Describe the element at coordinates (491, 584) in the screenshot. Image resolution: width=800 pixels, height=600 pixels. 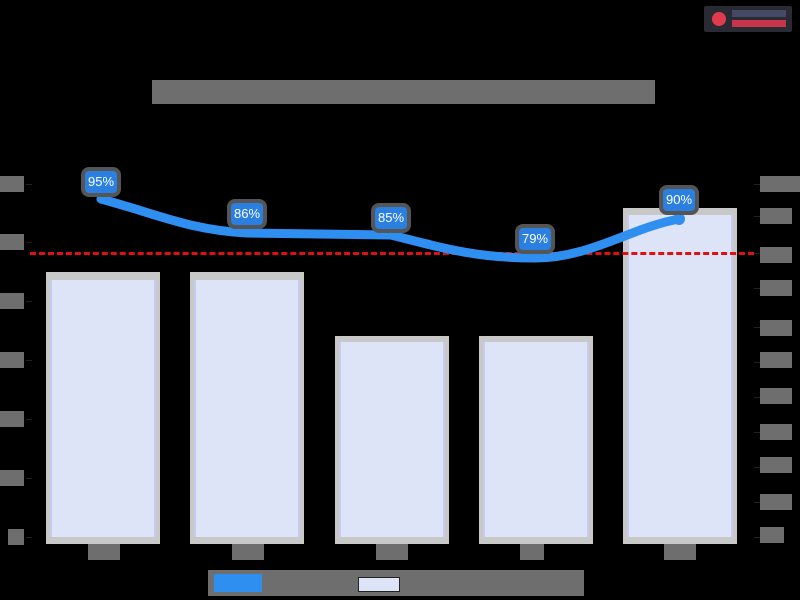
I see `legend-bar-label: ████████████████████` at that location.